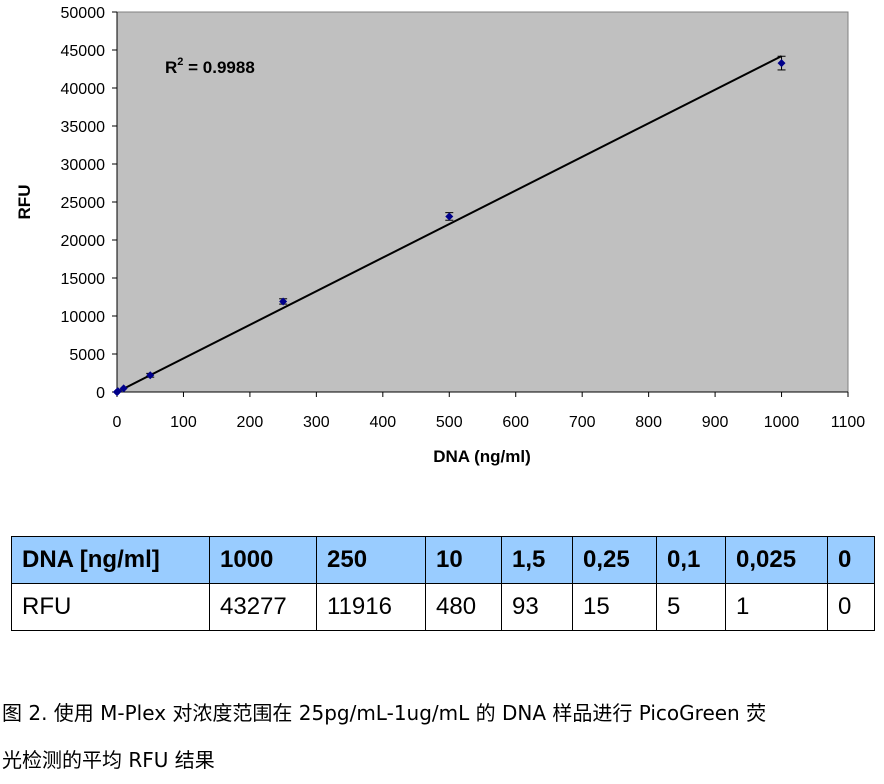 This screenshot has width=884, height=784. I want to click on y-tick-label: 30000, so click(83, 165).